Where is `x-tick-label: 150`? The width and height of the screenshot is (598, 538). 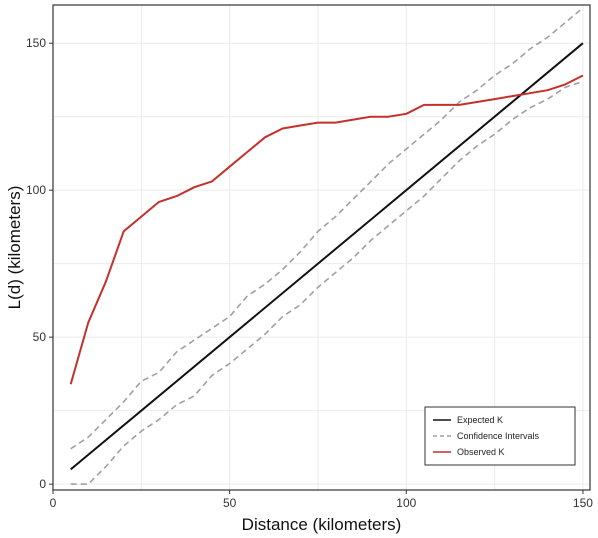 x-tick-label: 150 is located at coordinates (583, 503).